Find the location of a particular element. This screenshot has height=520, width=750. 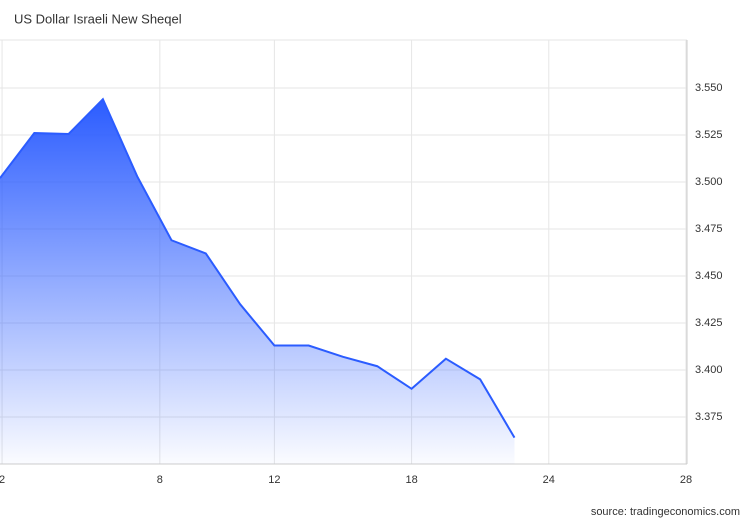

x-tick-label: 2 is located at coordinates (2, 480).